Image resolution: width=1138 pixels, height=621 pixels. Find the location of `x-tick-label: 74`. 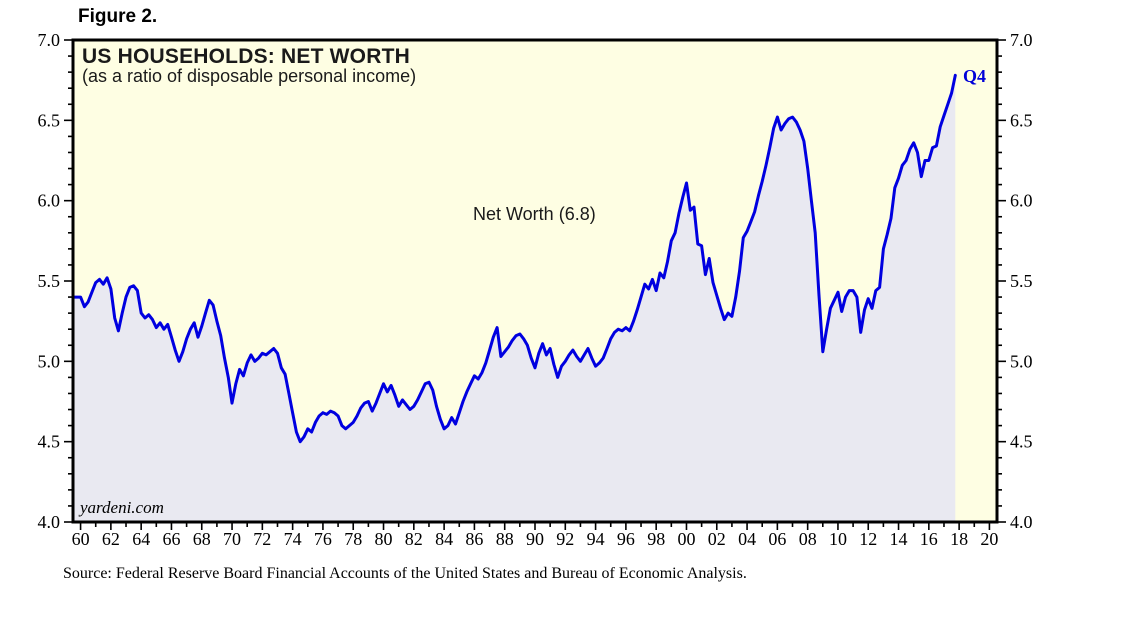

x-tick-label: 74 is located at coordinates (293, 539).